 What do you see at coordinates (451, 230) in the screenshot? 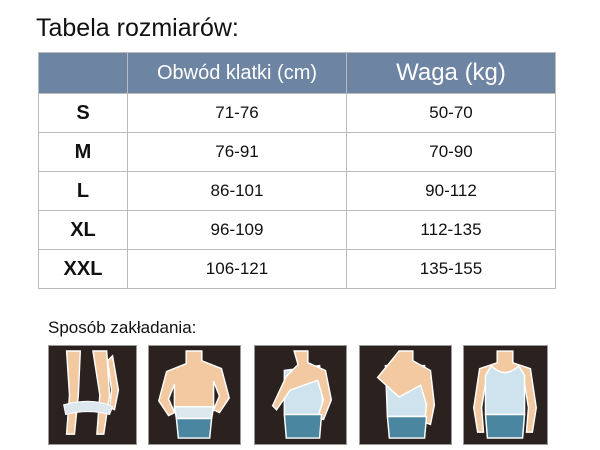
I see `weight-cell: 112-135` at bounding box center [451, 230].